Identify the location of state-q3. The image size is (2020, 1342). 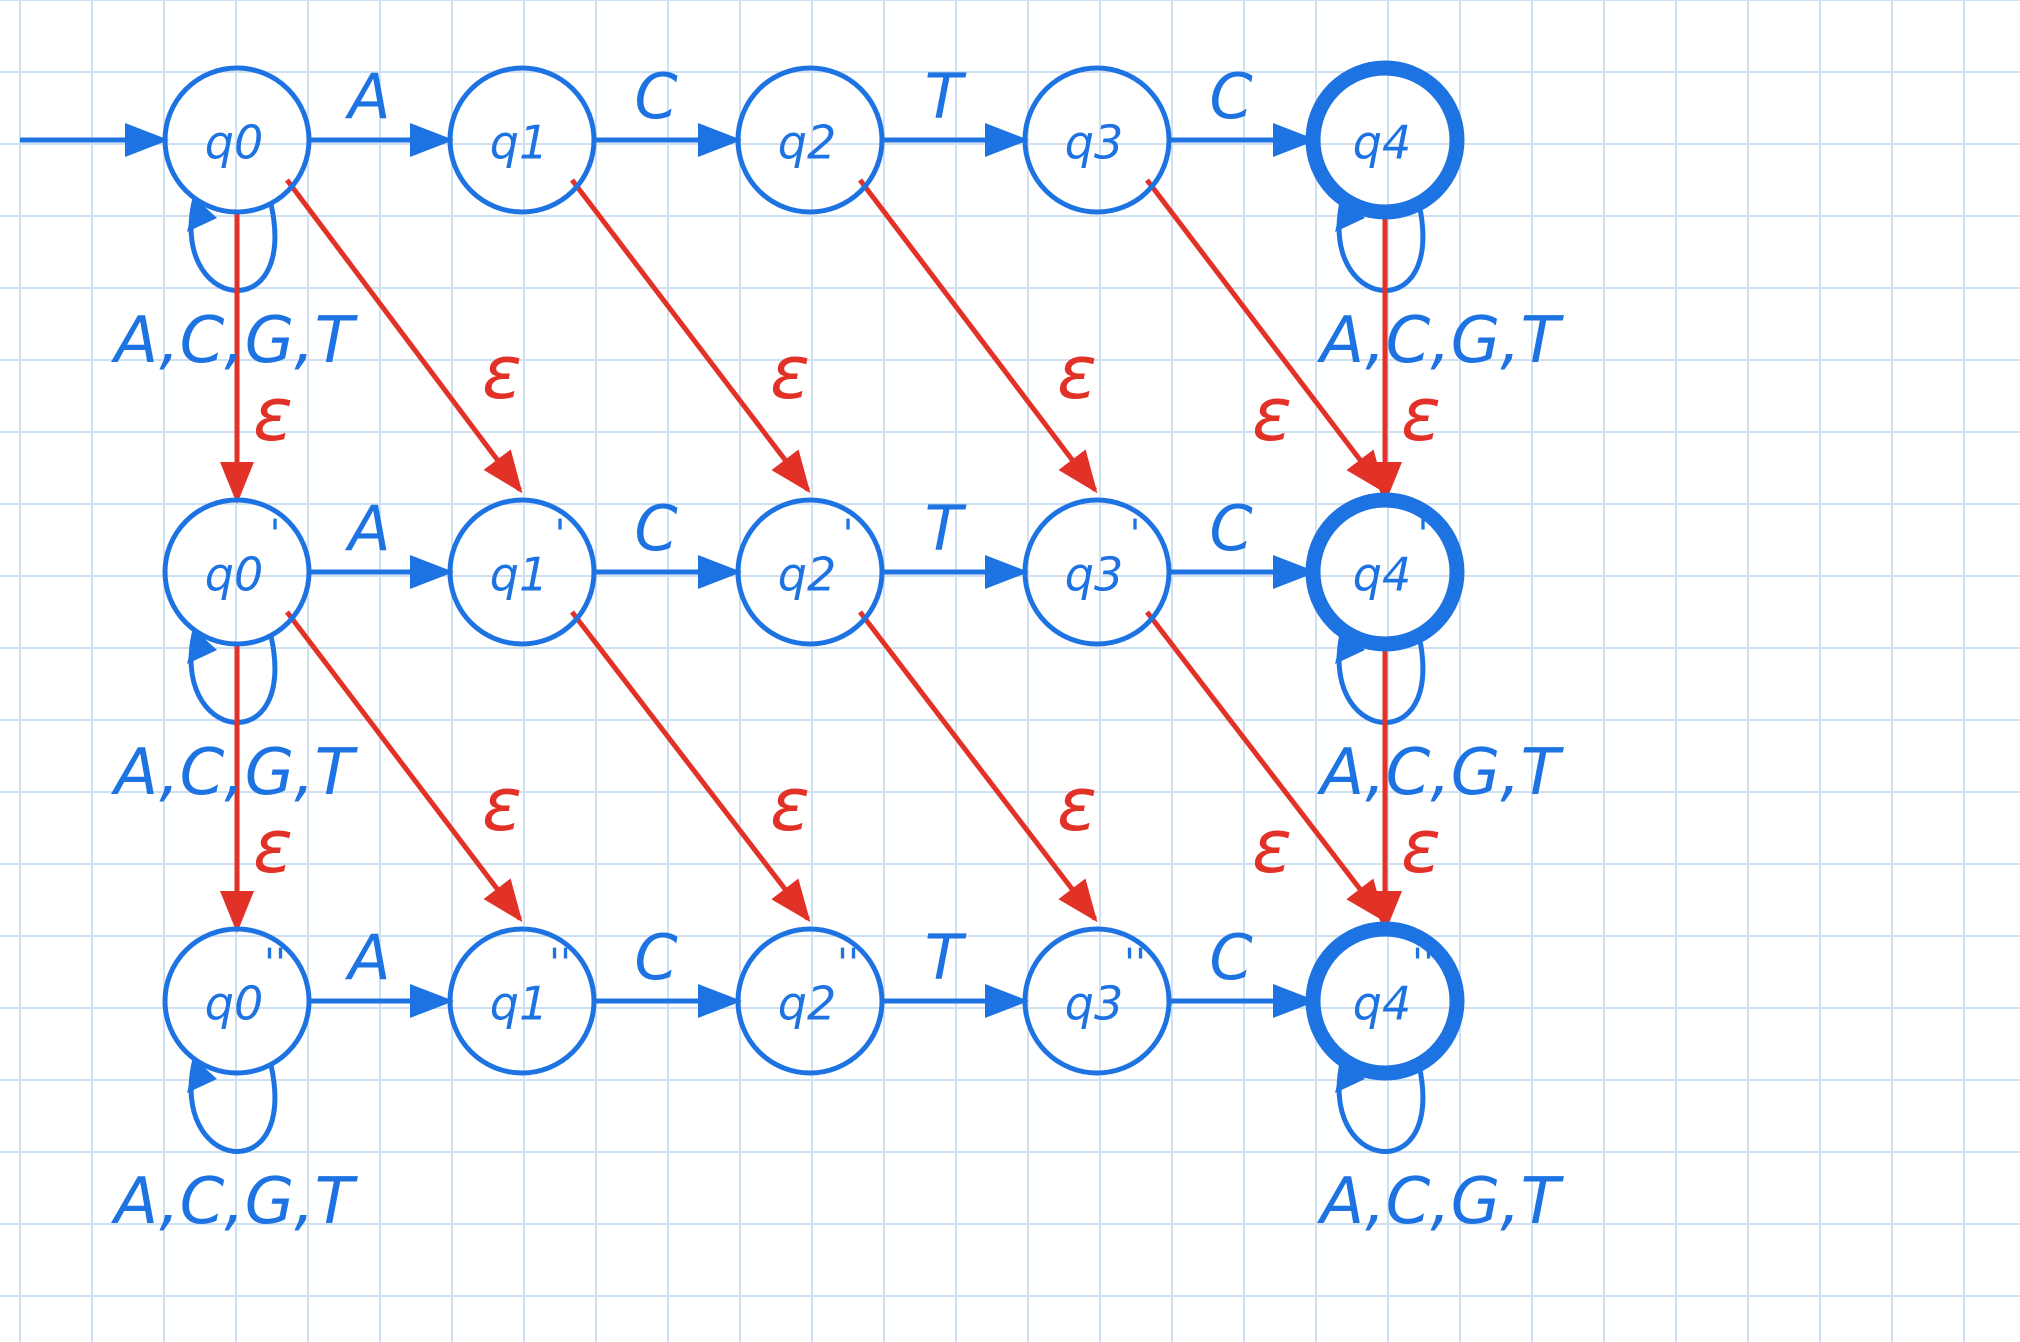
(1097, 140).